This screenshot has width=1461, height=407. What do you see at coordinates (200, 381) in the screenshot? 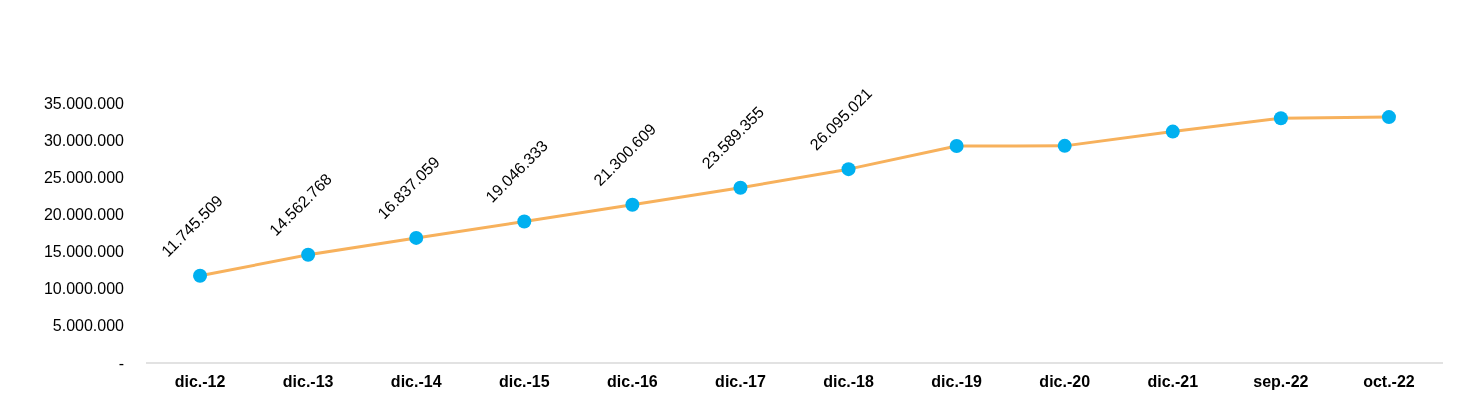
I see `x-tick-label: dic.-12` at bounding box center [200, 381].